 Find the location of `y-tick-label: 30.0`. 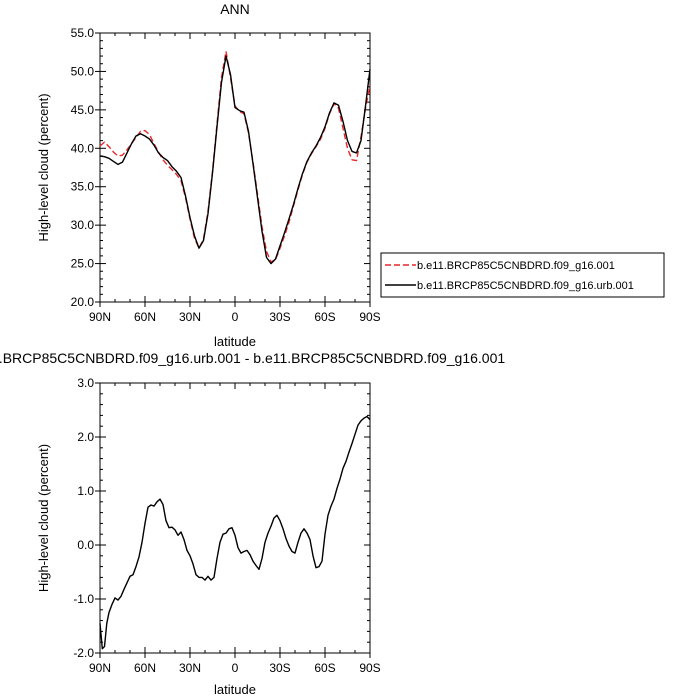

y-tick-label: 30.0 is located at coordinates (83, 225).